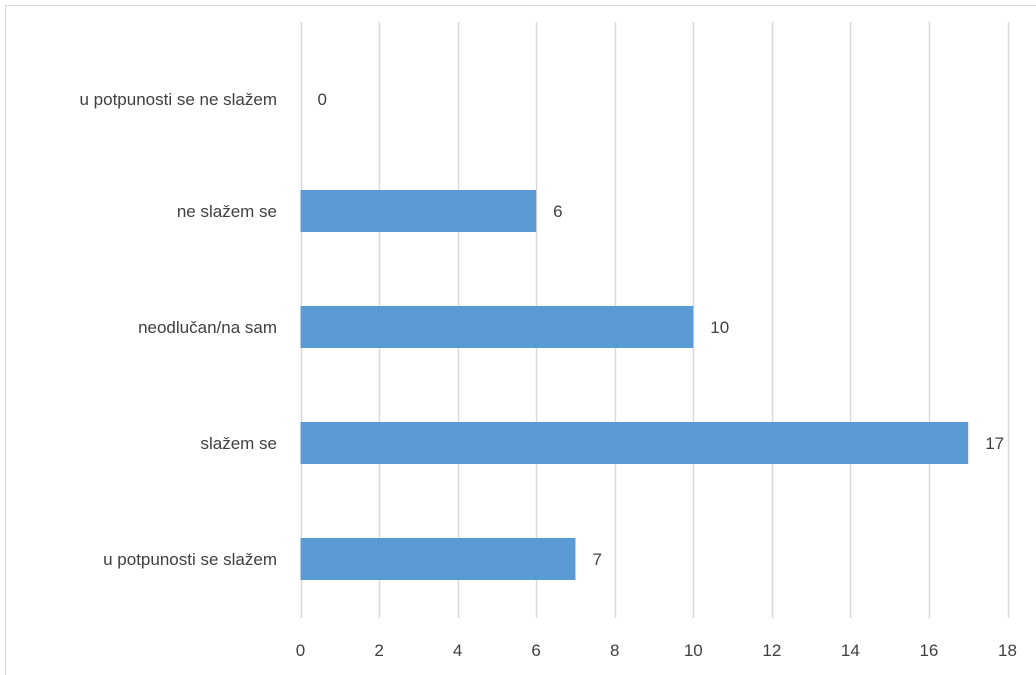 The image size is (1036, 675). Describe the element at coordinates (535, 650) in the screenshot. I see `x-tick-label-3: 6` at that location.